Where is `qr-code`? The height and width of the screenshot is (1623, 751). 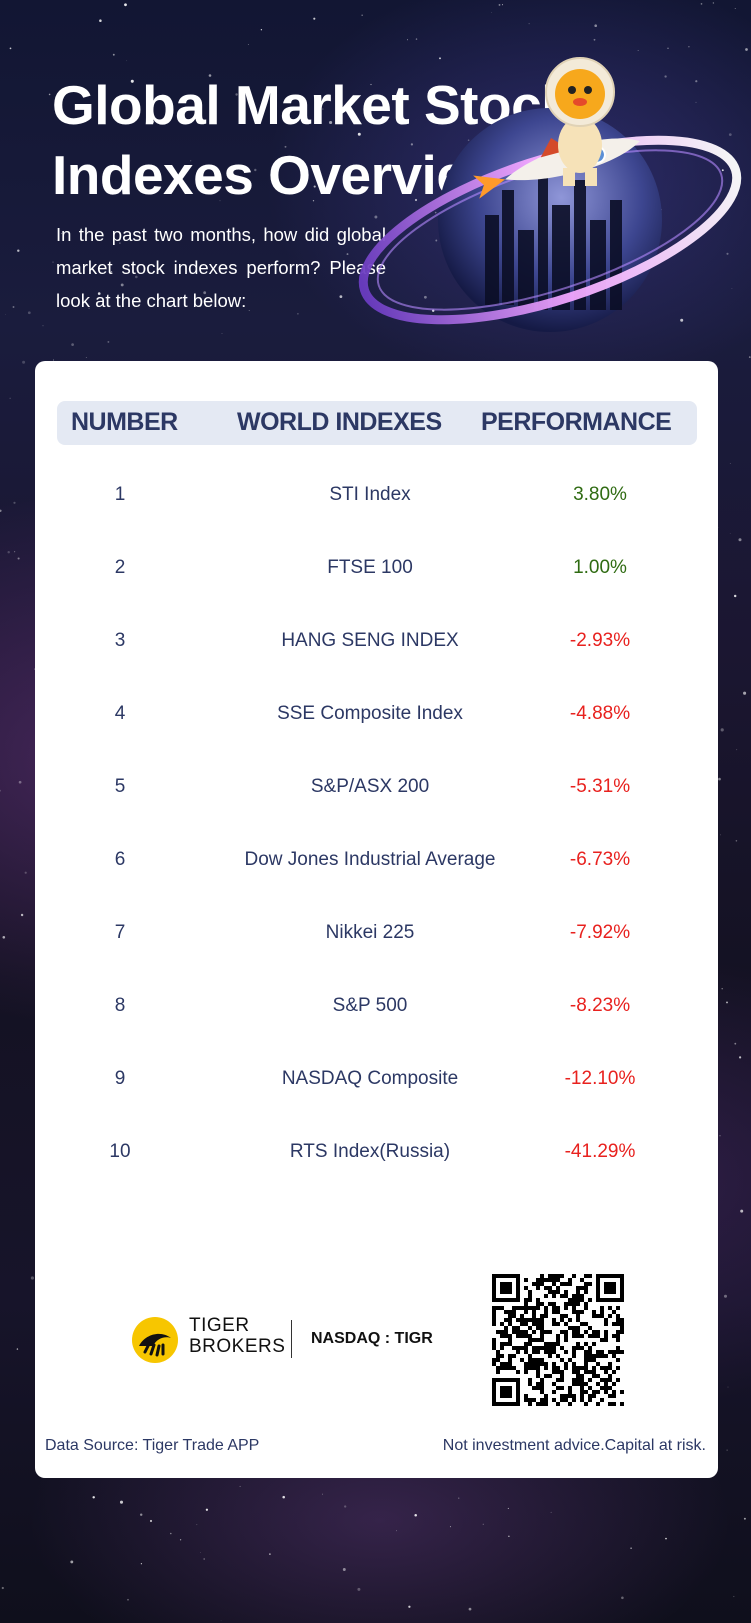 qr-code is located at coordinates (558, 1340).